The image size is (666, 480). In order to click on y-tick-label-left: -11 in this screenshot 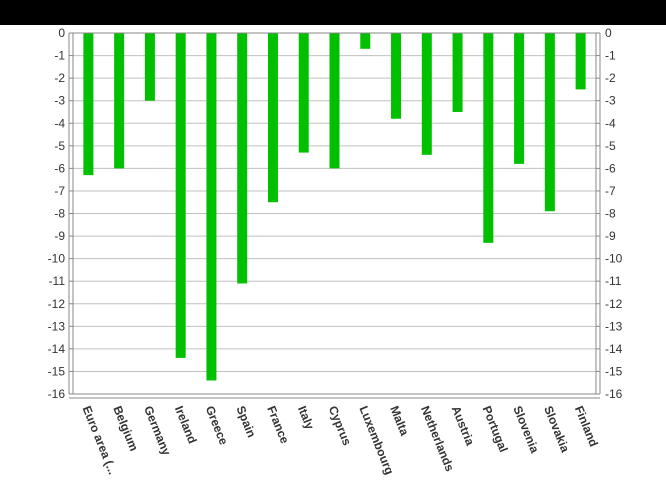, I will do `click(57, 281)`.